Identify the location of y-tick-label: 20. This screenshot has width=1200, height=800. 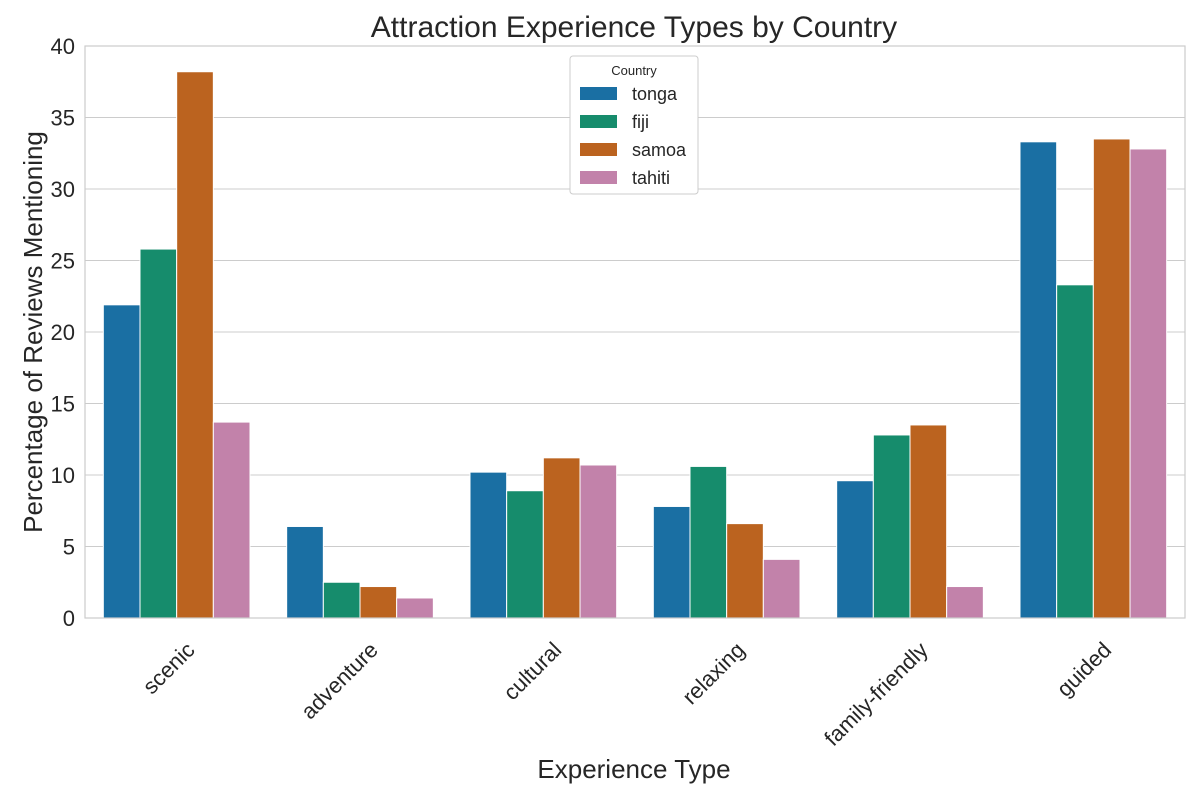
(63, 332).